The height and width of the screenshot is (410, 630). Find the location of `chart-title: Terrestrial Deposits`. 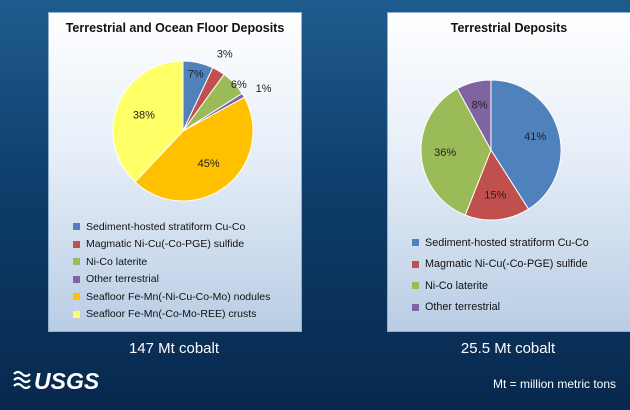

chart-title: Terrestrial Deposits is located at coordinates (509, 28).